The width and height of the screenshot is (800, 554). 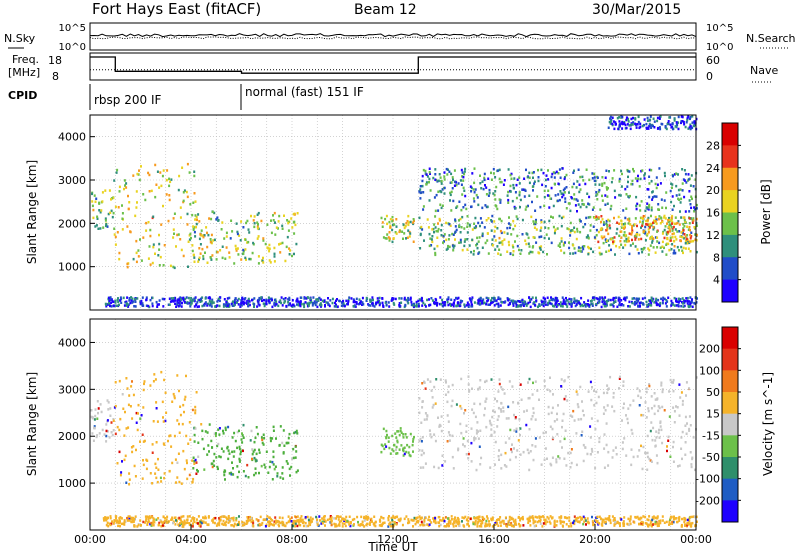 I want to click on nave-tick-bottom: 0, so click(x=709, y=76).